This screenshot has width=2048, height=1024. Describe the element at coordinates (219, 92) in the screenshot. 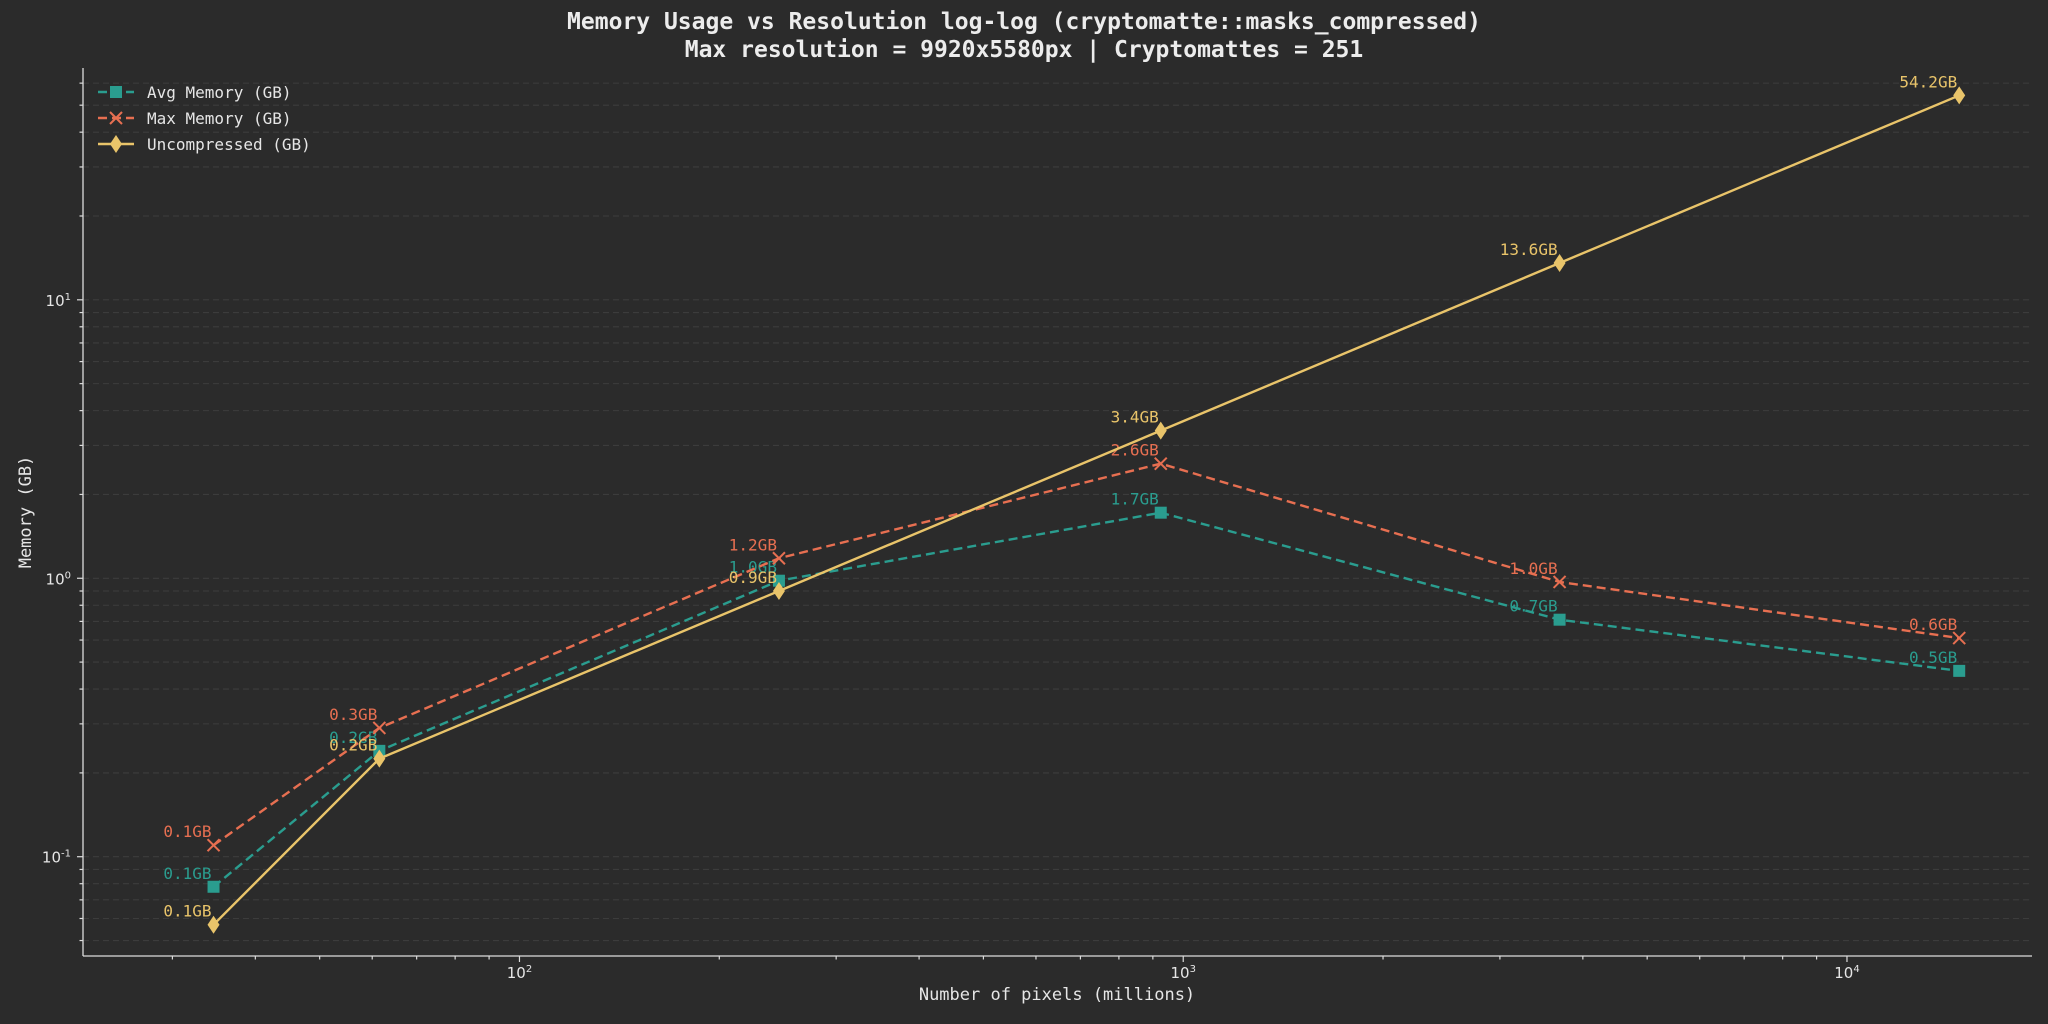

I see `legend-label: Avg Memory (GB)` at that location.